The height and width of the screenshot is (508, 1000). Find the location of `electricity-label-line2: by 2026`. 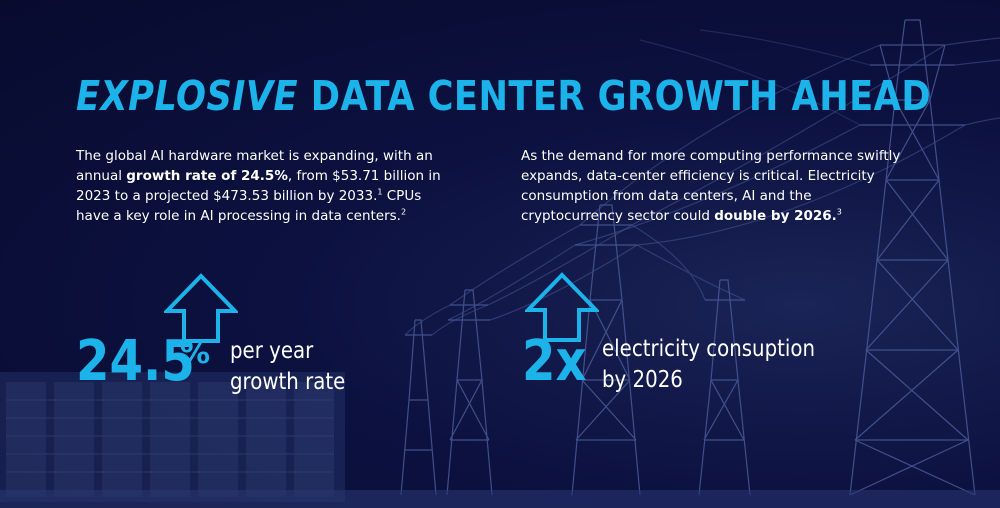

electricity-label-line2: by 2026 is located at coordinates (642, 380).